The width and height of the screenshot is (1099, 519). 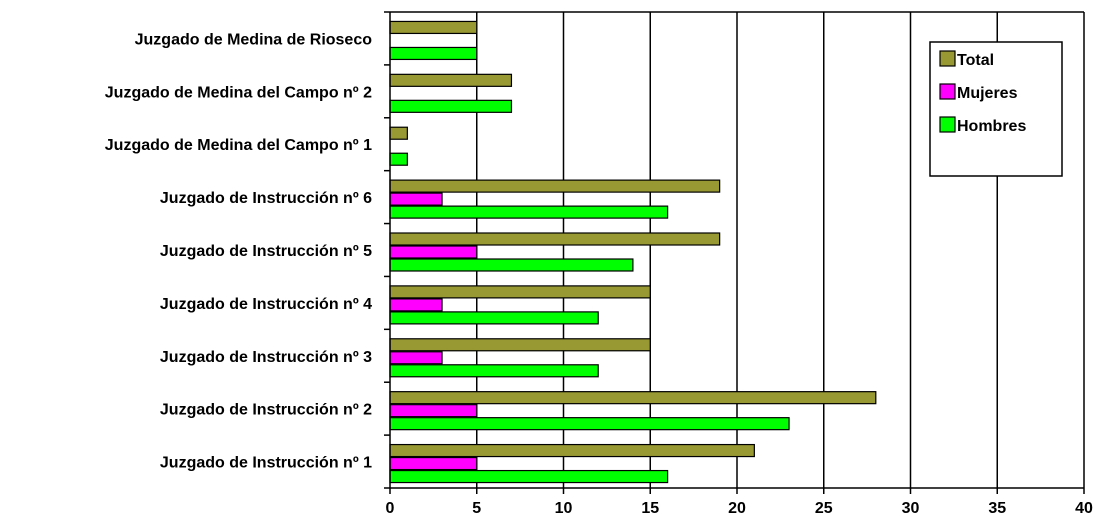 I want to click on category-label: Juzgado de Instrucción nº 2, so click(x=266, y=410).